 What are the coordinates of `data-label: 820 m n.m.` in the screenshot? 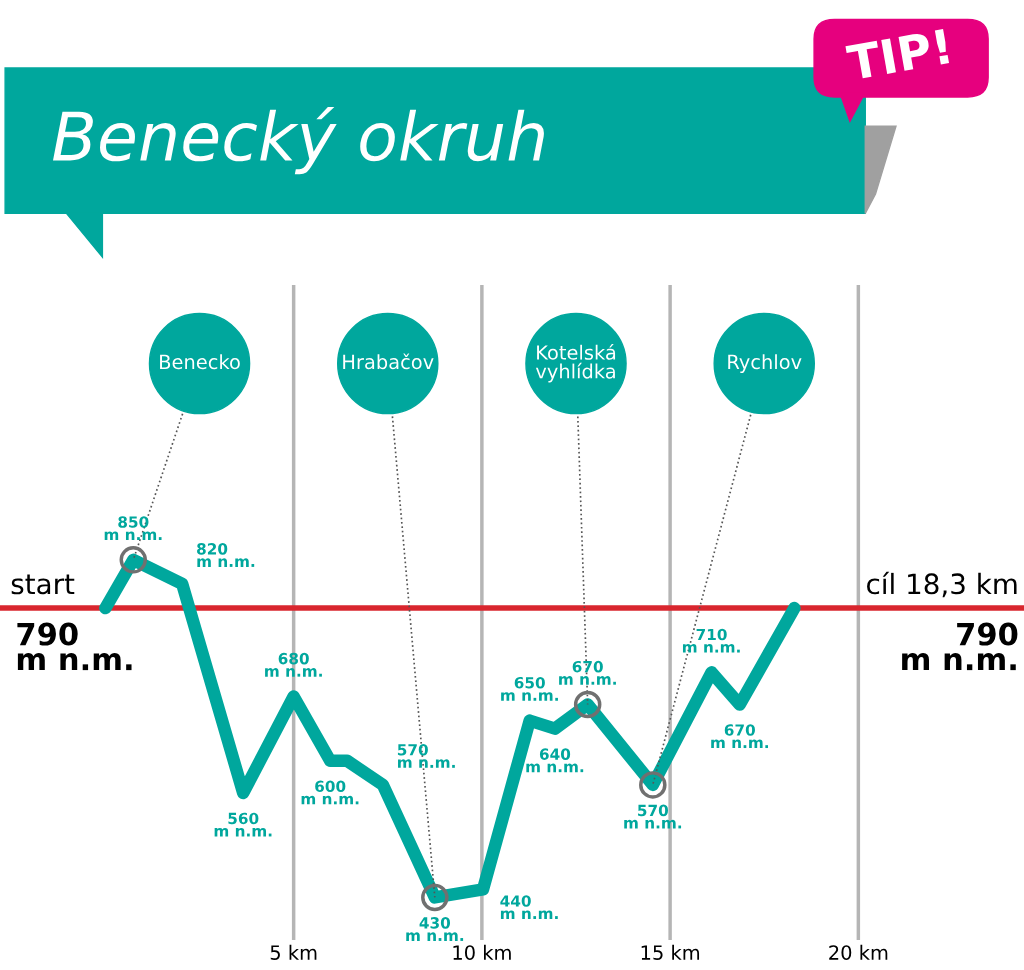 It's located at (226, 555).